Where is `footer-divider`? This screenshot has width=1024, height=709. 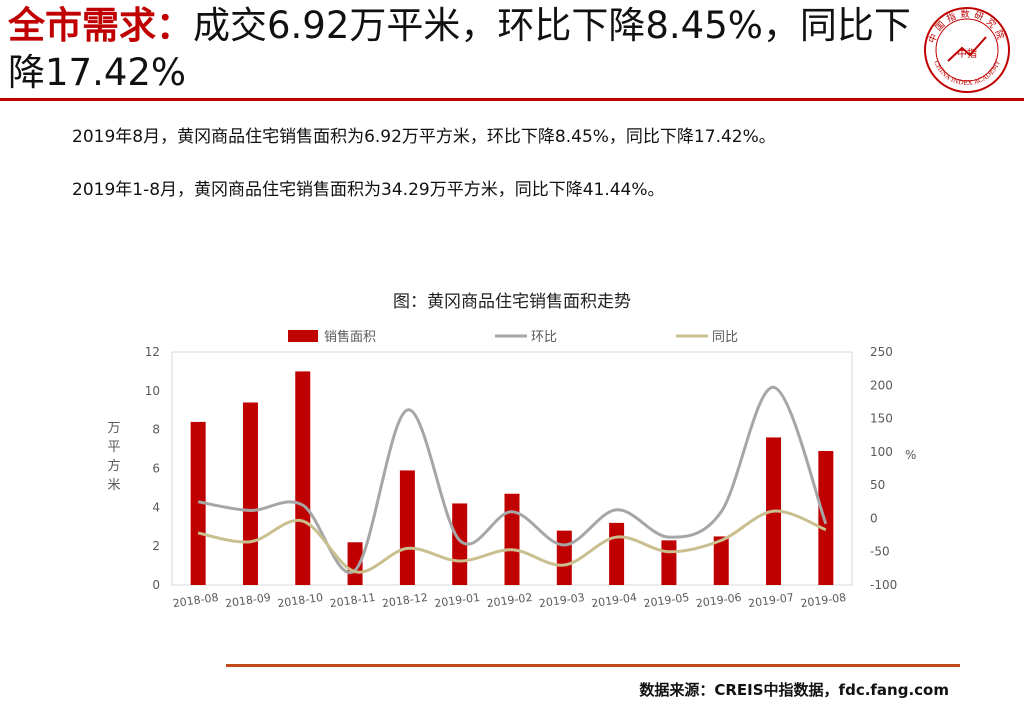 footer-divider is located at coordinates (593, 665).